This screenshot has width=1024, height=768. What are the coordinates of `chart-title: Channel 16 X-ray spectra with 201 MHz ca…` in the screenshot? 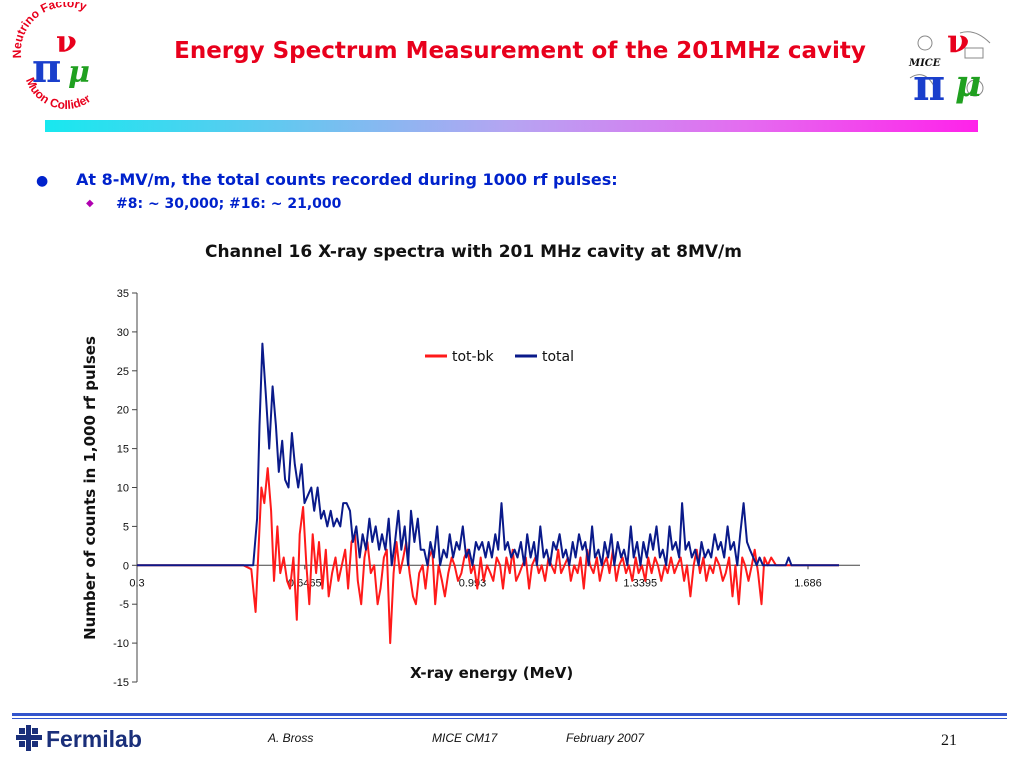 It's located at (473, 252).